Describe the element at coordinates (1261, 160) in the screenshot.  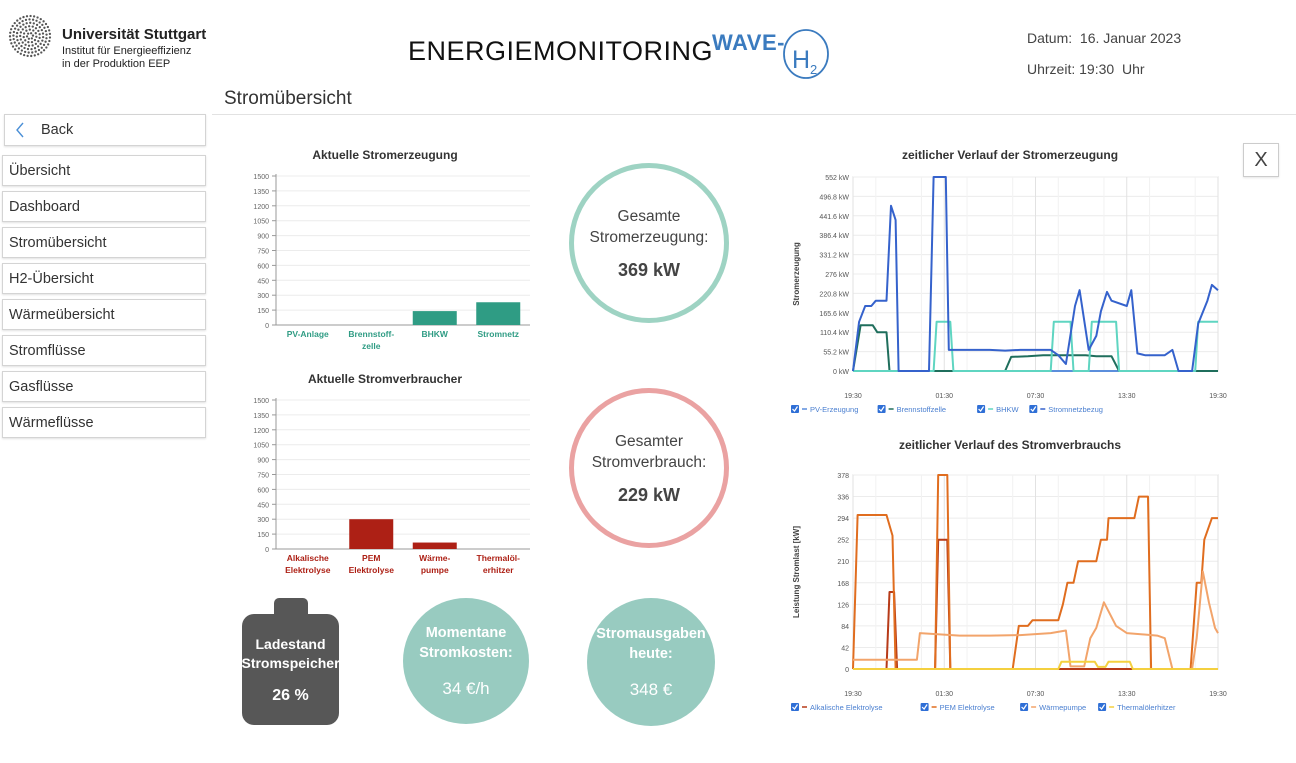
I see `close-button: X` at that location.